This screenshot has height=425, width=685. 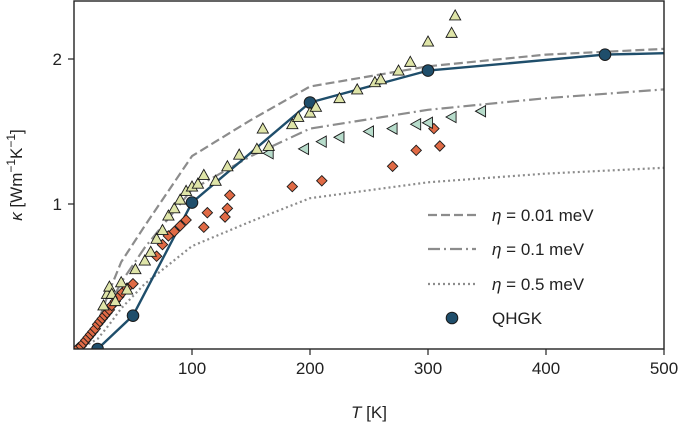 What do you see at coordinates (664, 368) in the screenshot?
I see `x-tick-label-4: 500` at bounding box center [664, 368].